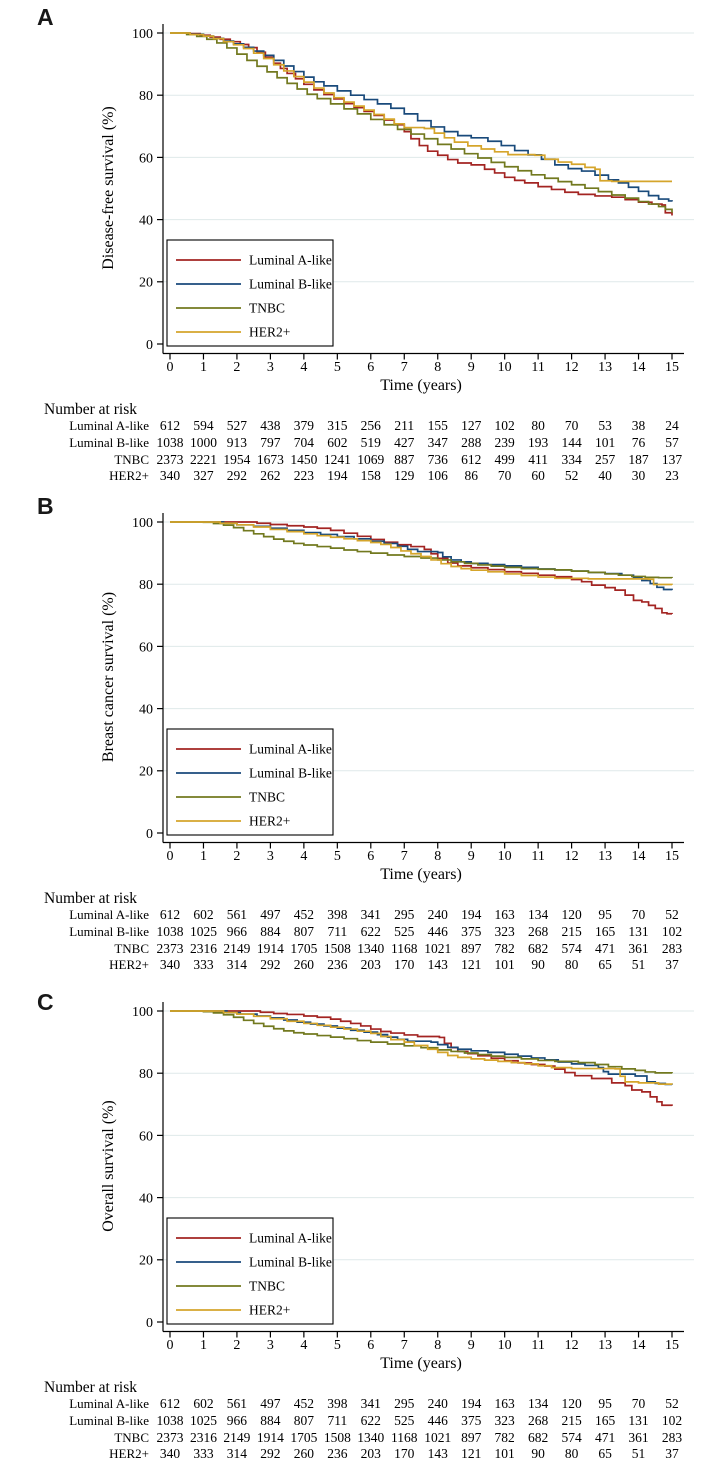 Image resolution: width=717 pixels, height=1467 pixels. What do you see at coordinates (438, 459) in the screenshot?
I see `risk-count: 736` at bounding box center [438, 459].